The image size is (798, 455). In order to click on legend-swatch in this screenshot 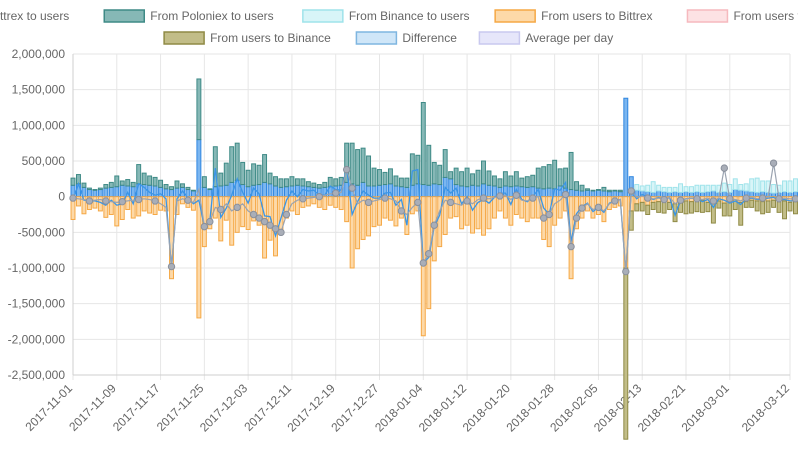, I will do `click(515, 16)`.